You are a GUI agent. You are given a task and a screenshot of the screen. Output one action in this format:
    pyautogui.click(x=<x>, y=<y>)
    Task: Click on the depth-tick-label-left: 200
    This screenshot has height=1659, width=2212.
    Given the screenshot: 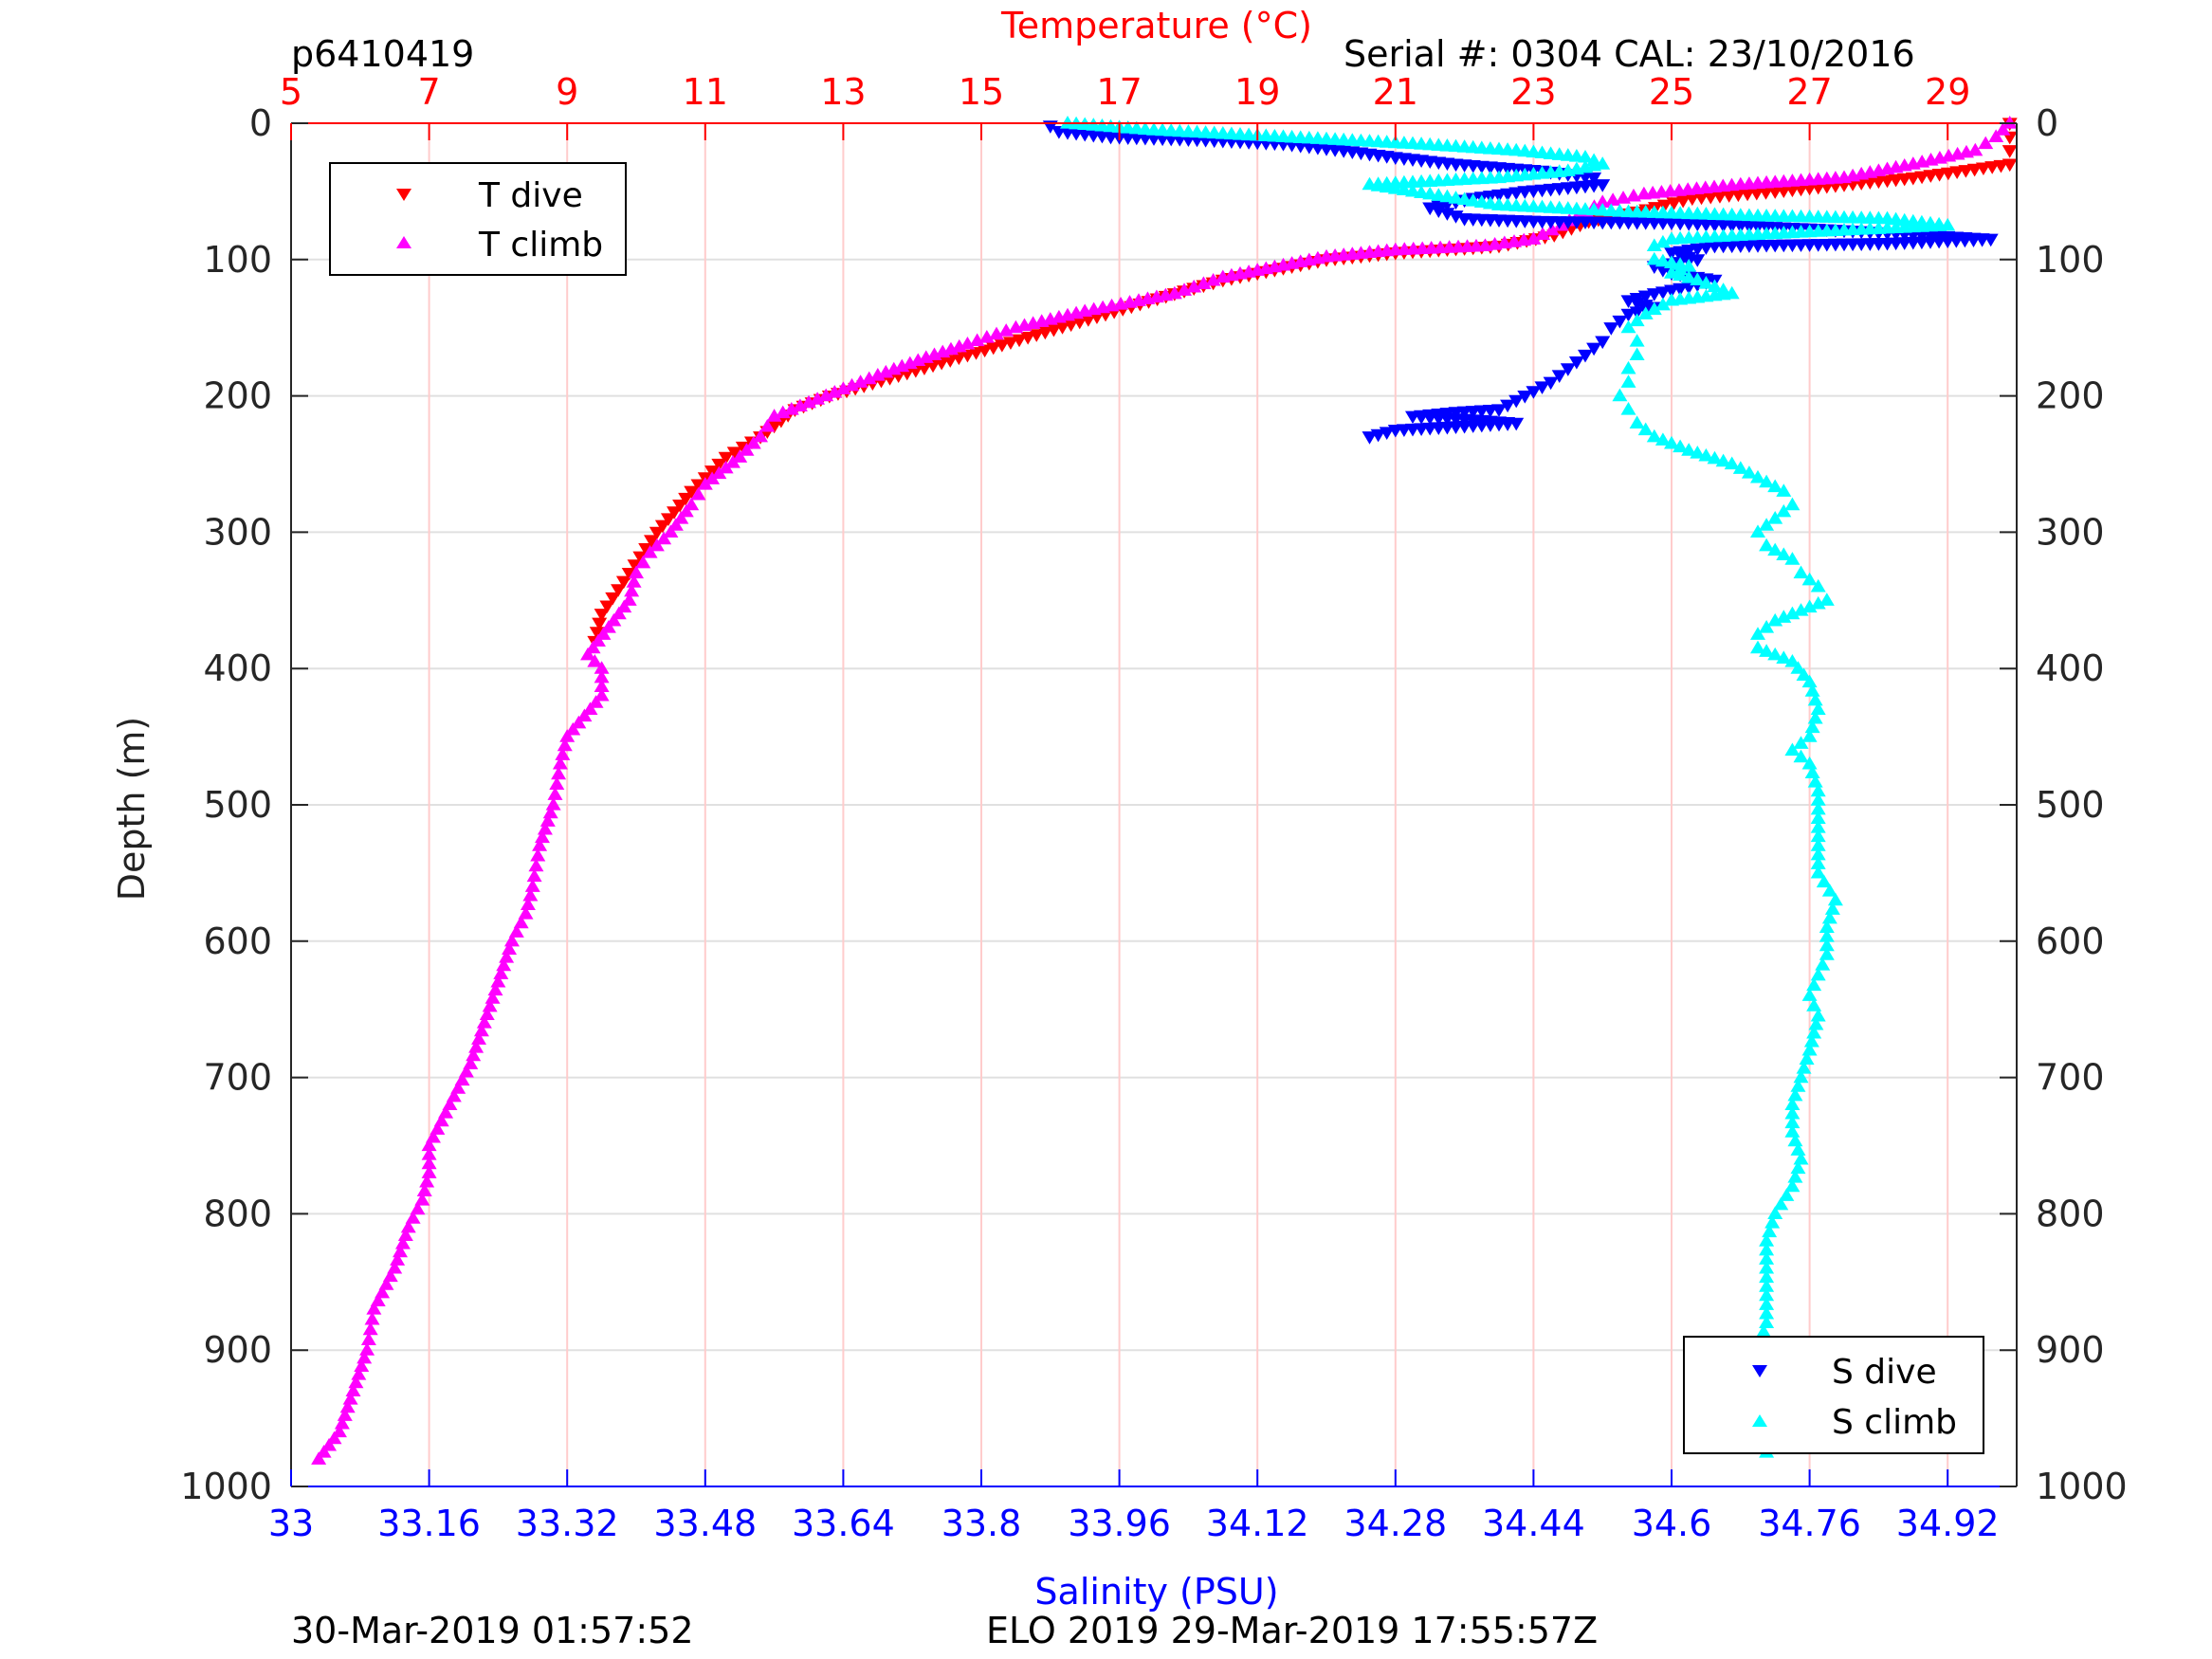 What is the action you would take?
    pyautogui.click(x=237, y=396)
    